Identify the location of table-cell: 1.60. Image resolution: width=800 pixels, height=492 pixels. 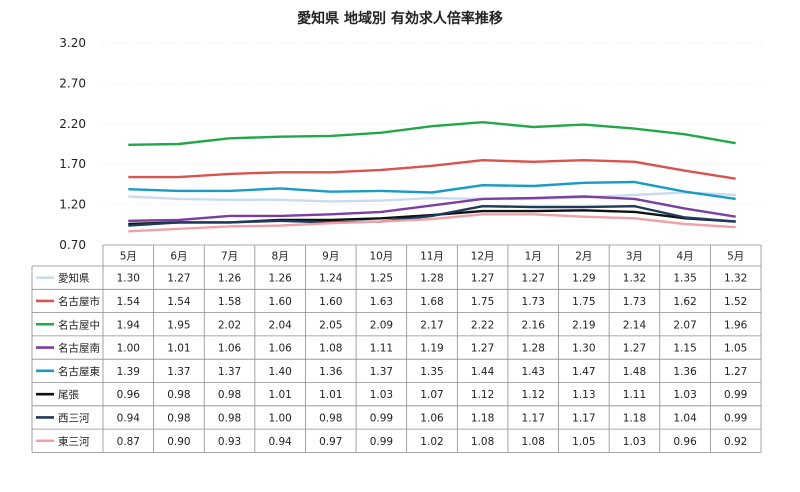
(279, 302).